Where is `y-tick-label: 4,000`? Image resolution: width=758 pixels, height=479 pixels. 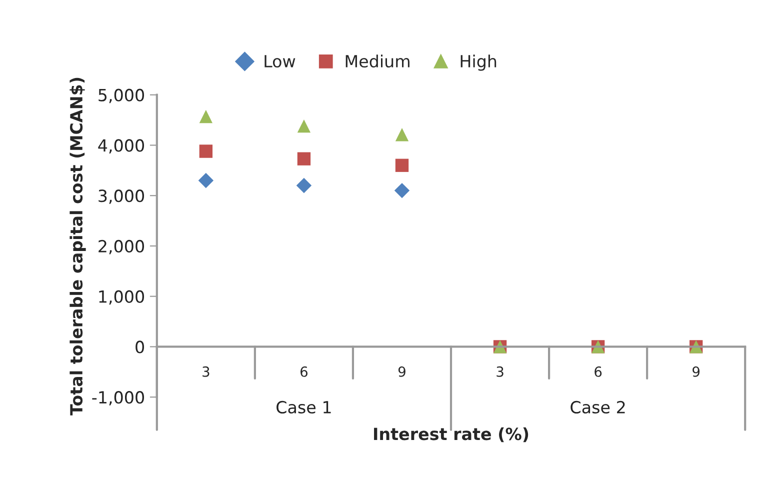
y-tick-label: 4,000 is located at coordinates (121, 146).